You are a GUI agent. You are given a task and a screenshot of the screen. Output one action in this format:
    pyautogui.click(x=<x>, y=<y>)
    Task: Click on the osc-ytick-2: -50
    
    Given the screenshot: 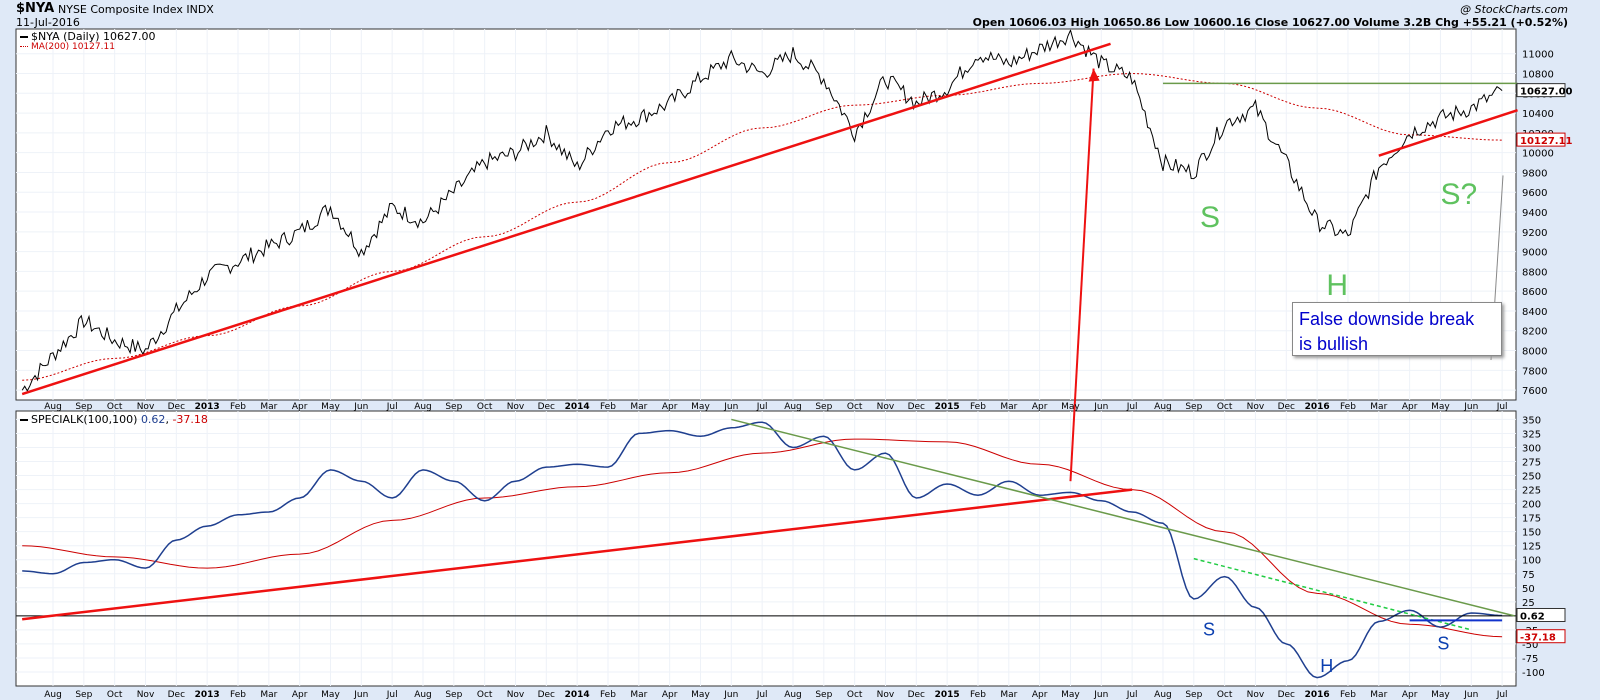 What is the action you would take?
    pyautogui.click(x=1530, y=645)
    